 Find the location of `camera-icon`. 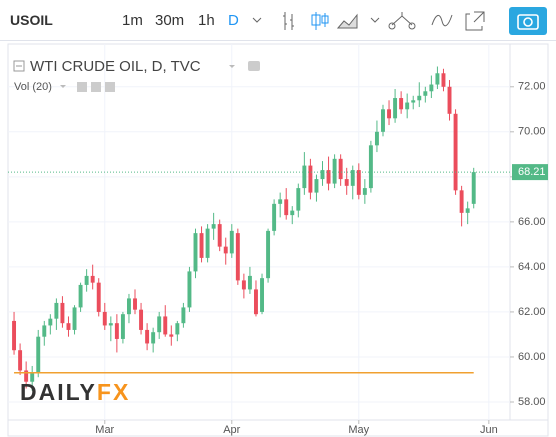

camera-icon is located at coordinates (528, 22).